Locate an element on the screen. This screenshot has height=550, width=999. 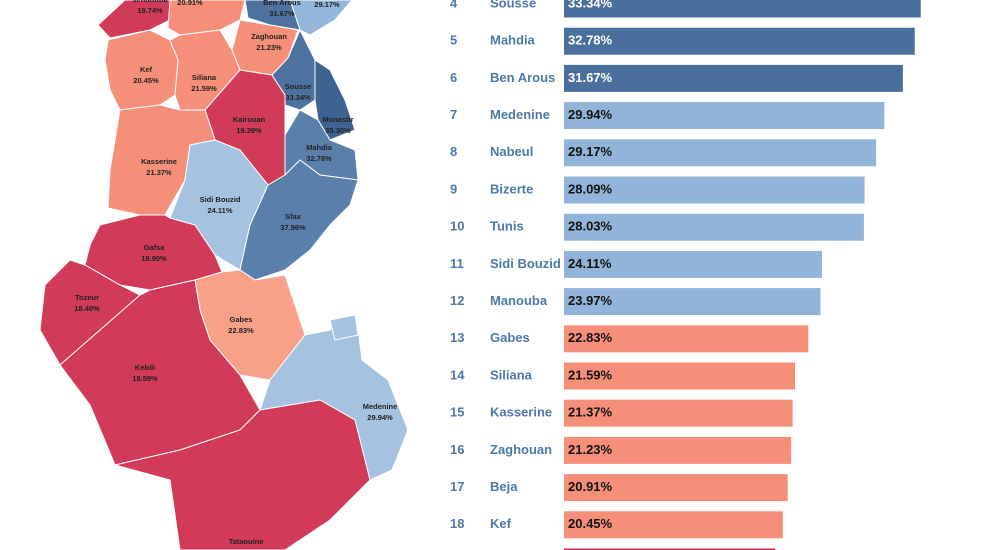
region-label: 37.96% is located at coordinates (293, 227).